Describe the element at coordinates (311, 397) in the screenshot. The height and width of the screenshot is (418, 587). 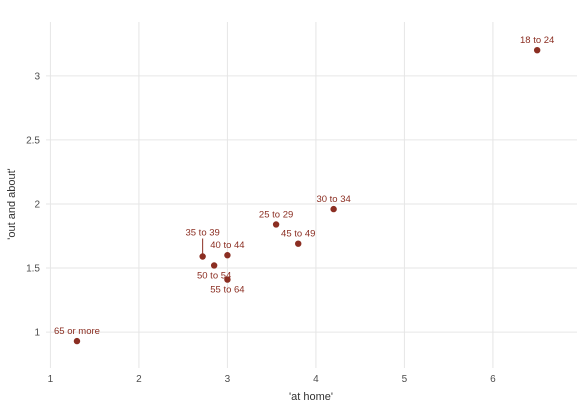
I see `x-axis-title: 'at home'` at that location.